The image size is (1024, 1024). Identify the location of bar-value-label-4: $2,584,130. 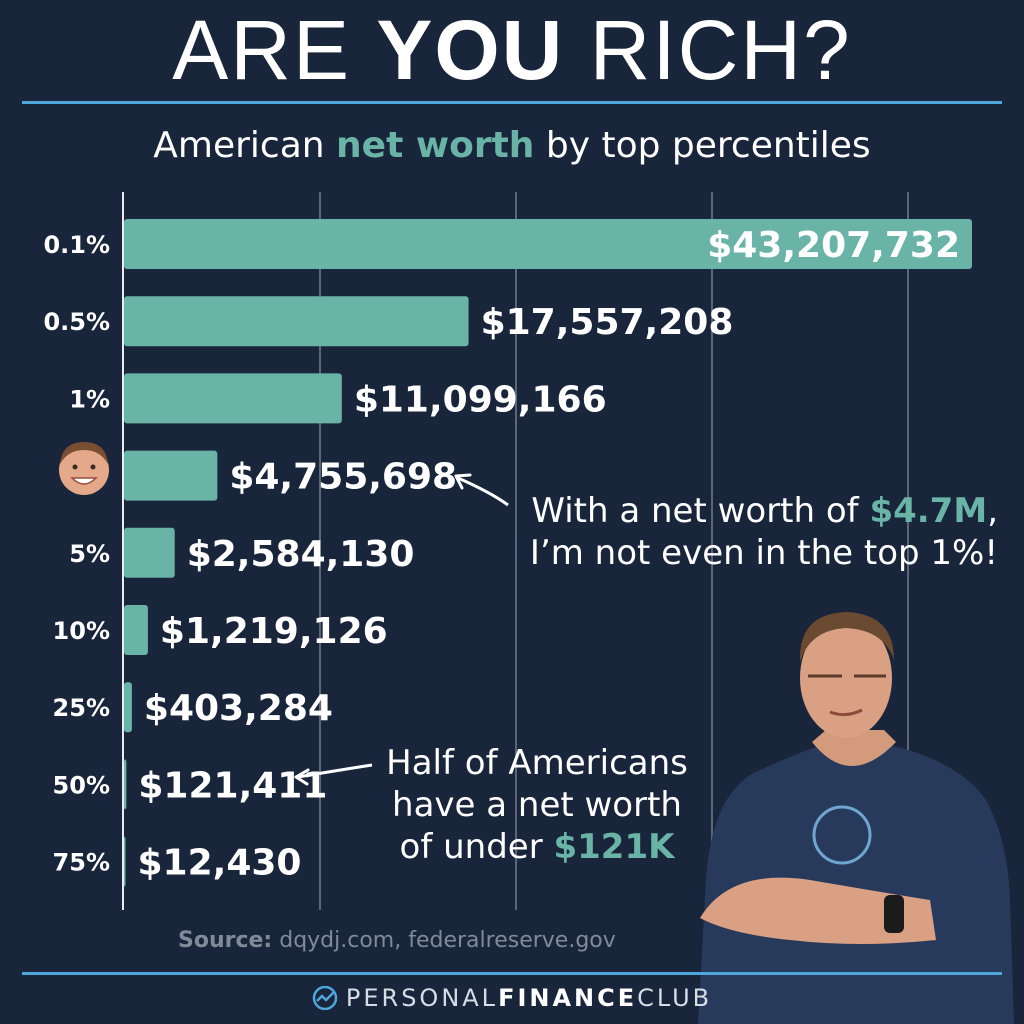
(301, 554).